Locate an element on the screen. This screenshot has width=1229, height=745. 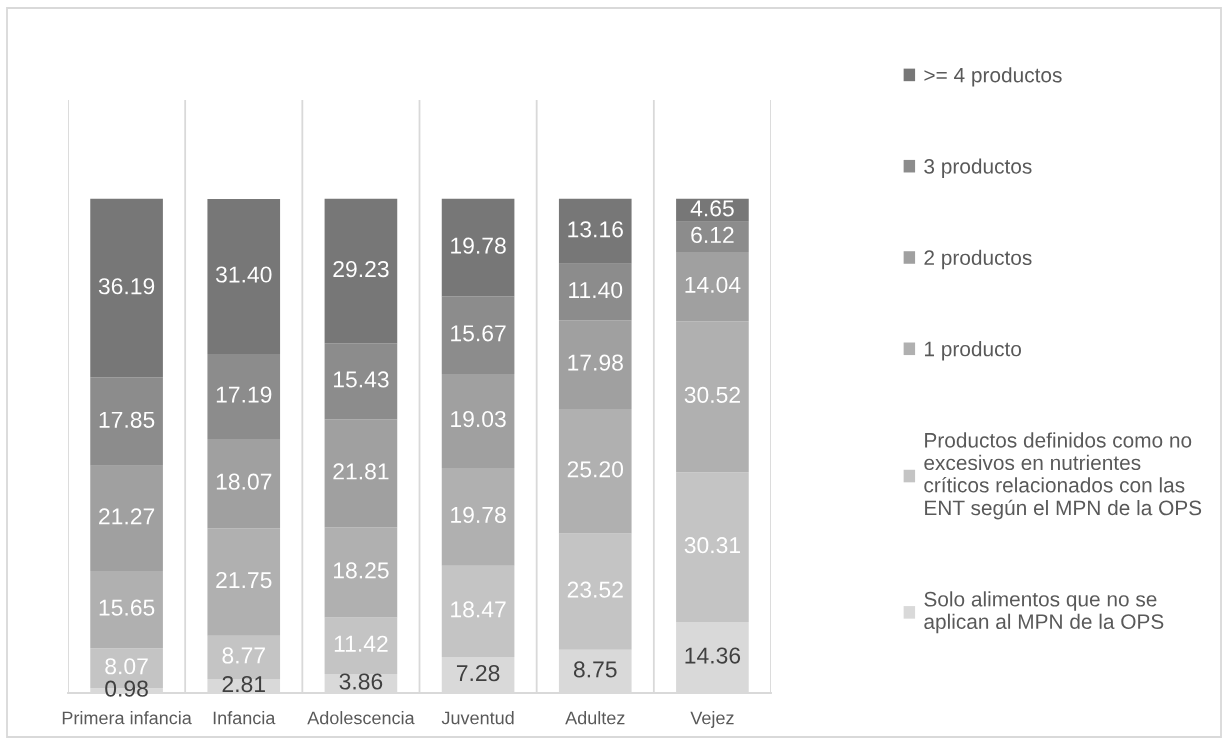
data-label: 14.04 is located at coordinates (713, 284).